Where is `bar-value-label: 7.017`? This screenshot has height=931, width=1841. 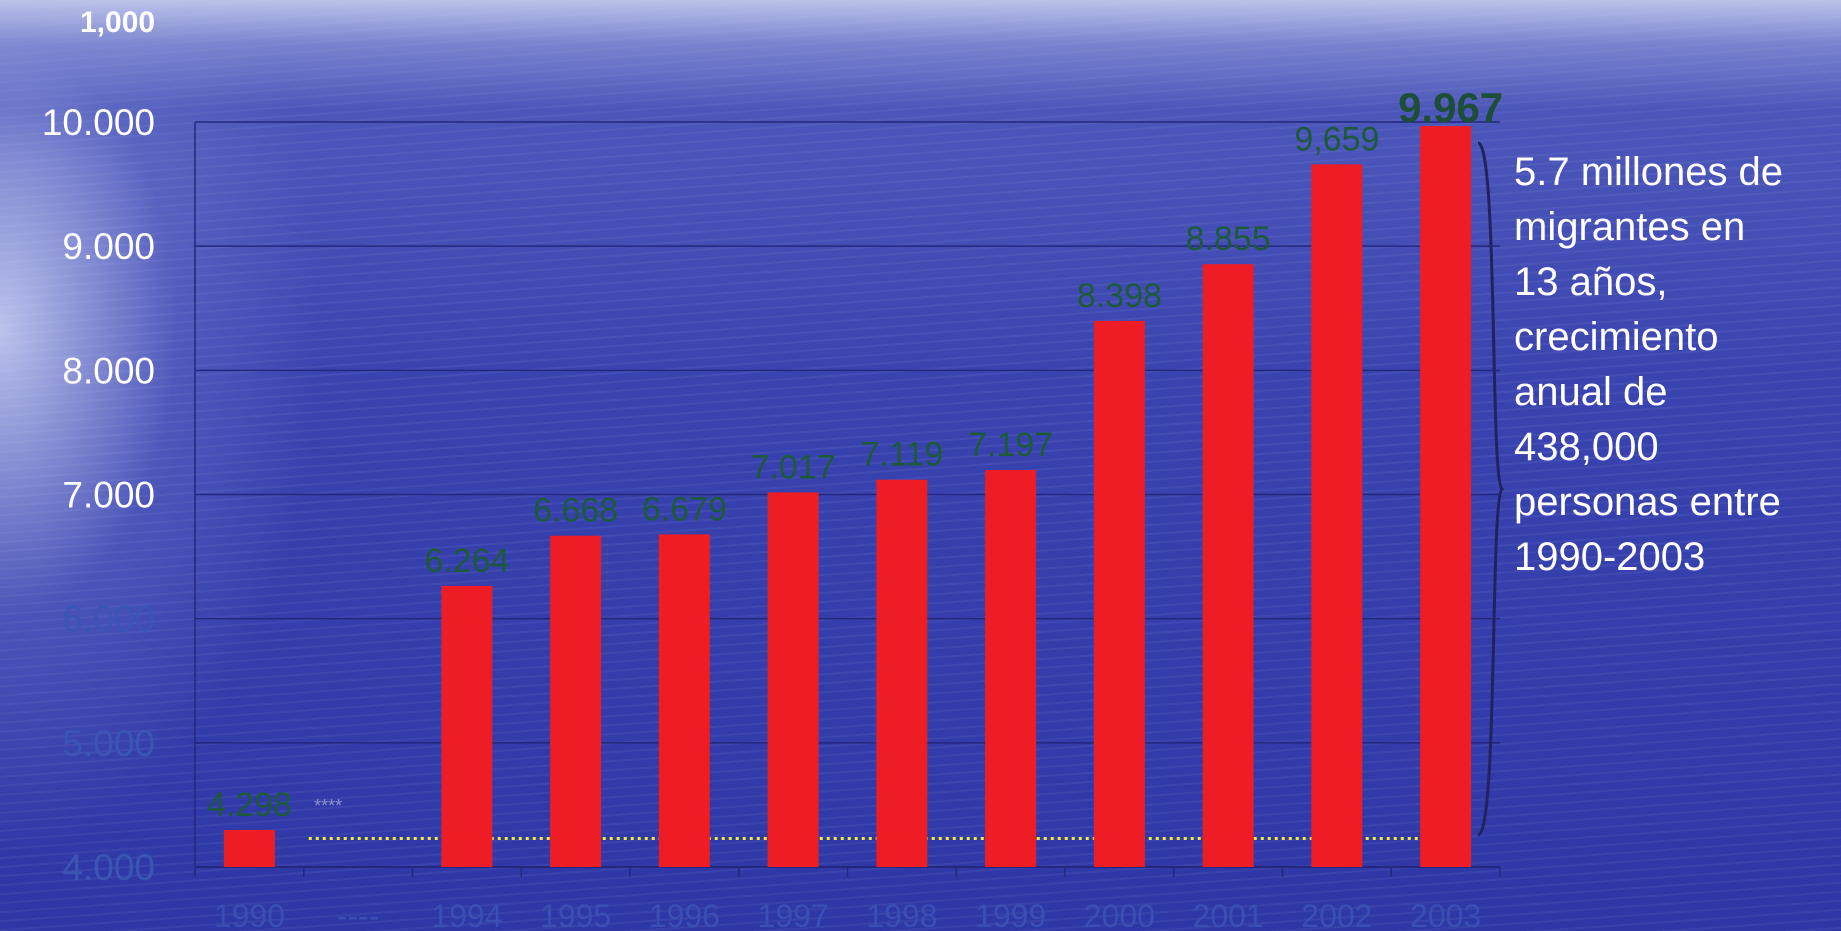
bar-value-label: 7.017 is located at coordinates (793, 467).